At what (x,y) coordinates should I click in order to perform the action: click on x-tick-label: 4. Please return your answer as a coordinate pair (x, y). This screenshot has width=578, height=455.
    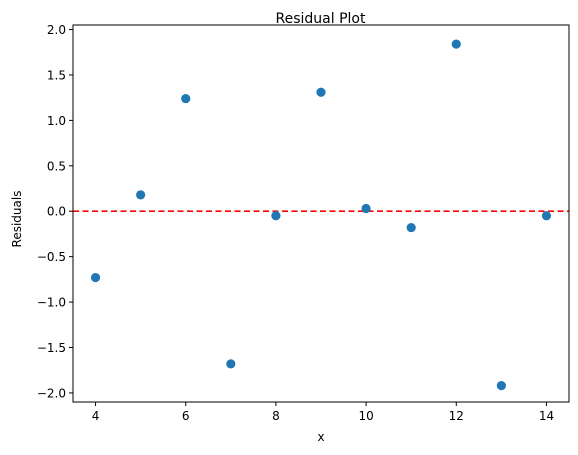
    Looking at the image, I should click on (96, 416).